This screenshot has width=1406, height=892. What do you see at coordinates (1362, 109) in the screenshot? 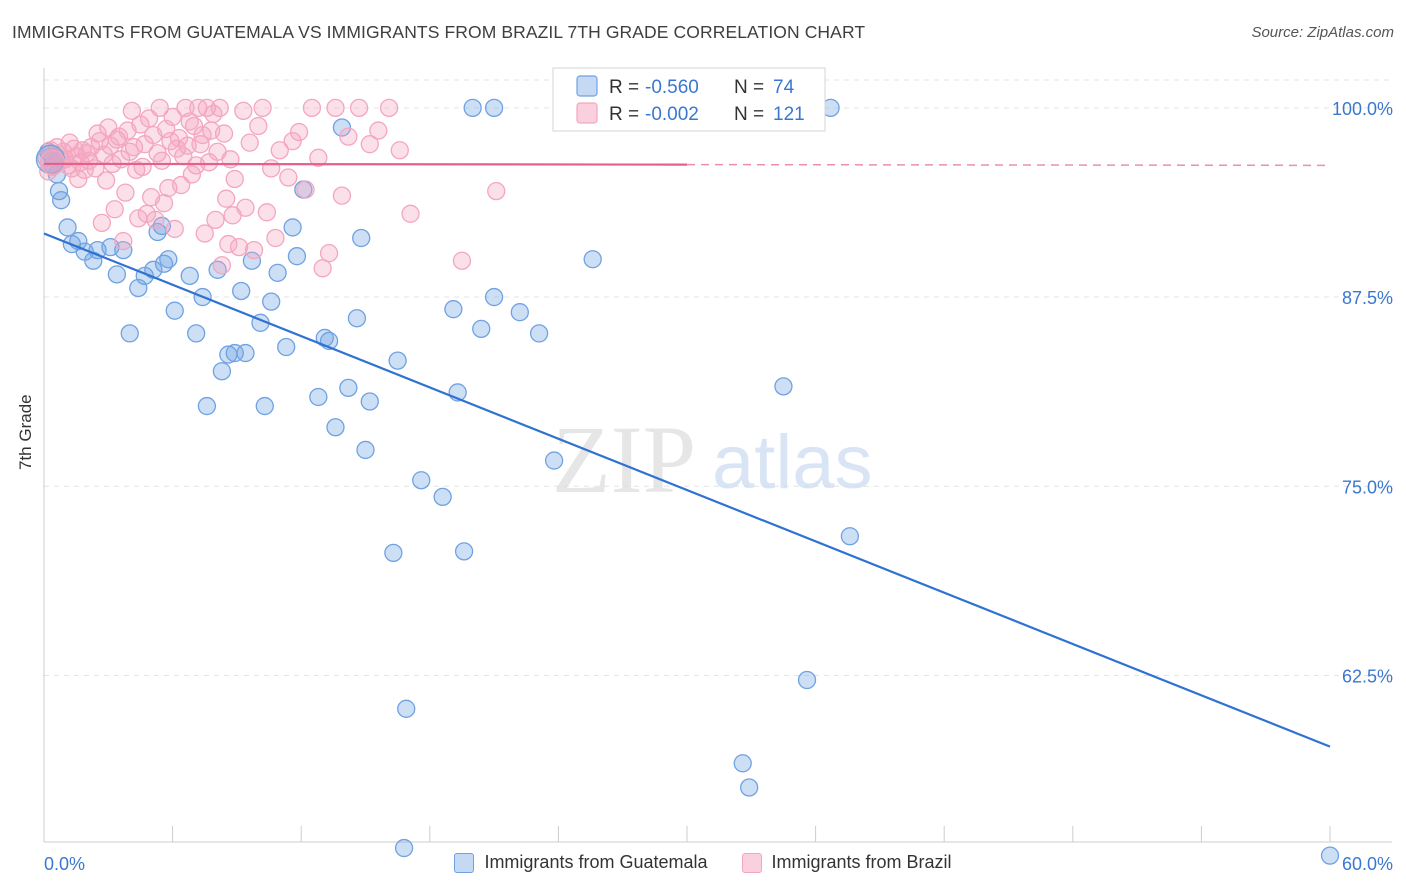
I see `y-tick-label-0: 100.0%` at bounding box center [1362, 109].